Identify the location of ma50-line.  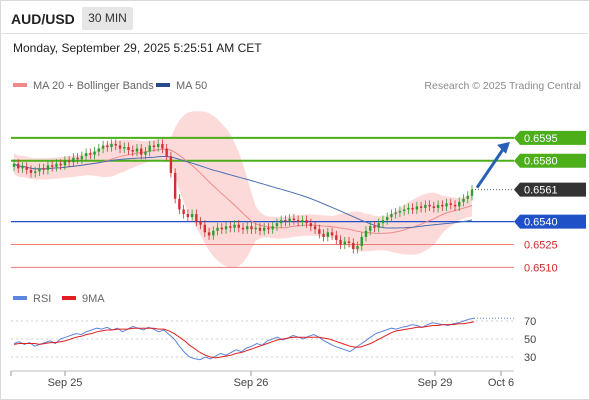
(243, 192).